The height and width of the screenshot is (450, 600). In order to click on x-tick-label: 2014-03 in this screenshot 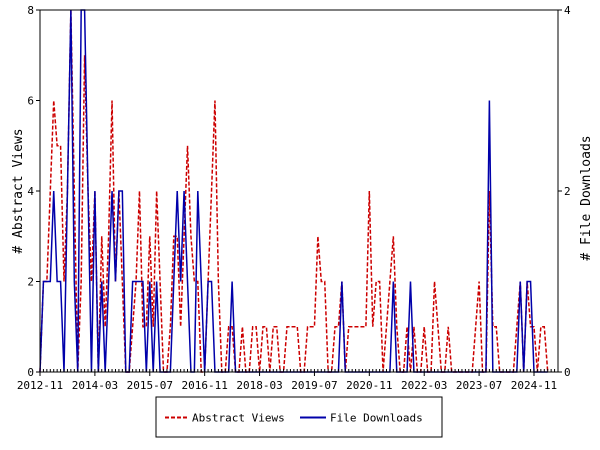, I will do `click(95, 385)`.